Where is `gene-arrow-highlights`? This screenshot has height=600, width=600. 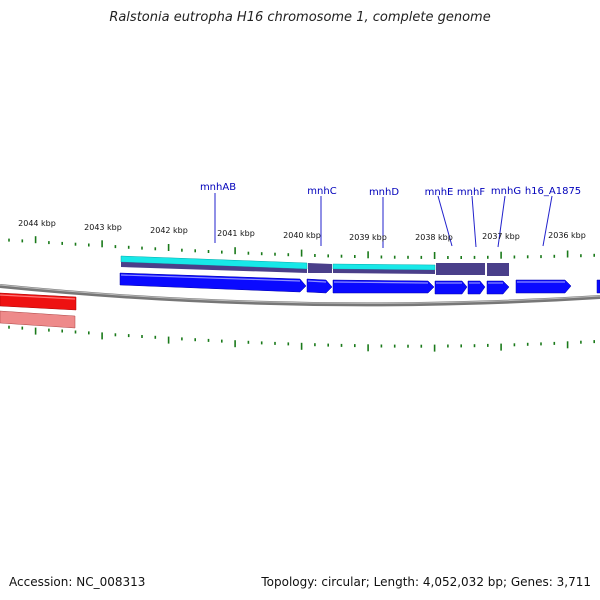 gene-arrow-highlights is located at coordinates (342, 279).